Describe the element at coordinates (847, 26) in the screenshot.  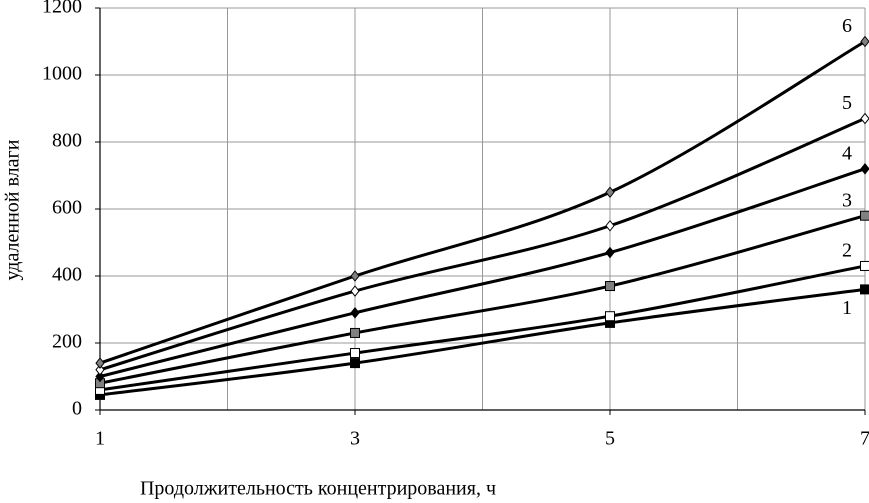
I see `series-label: 6` at that location.